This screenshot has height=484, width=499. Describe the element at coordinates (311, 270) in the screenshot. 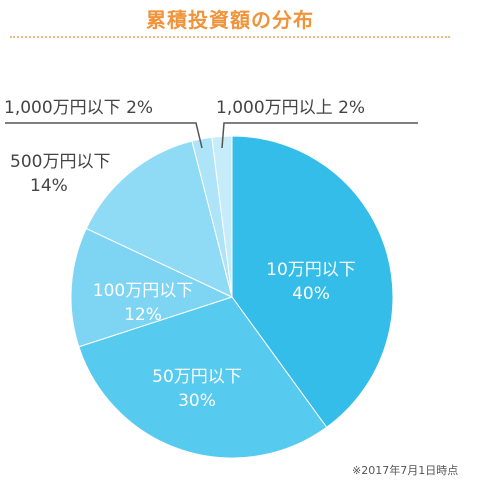

I see `slice-category-label: 10万円以下` at that location.